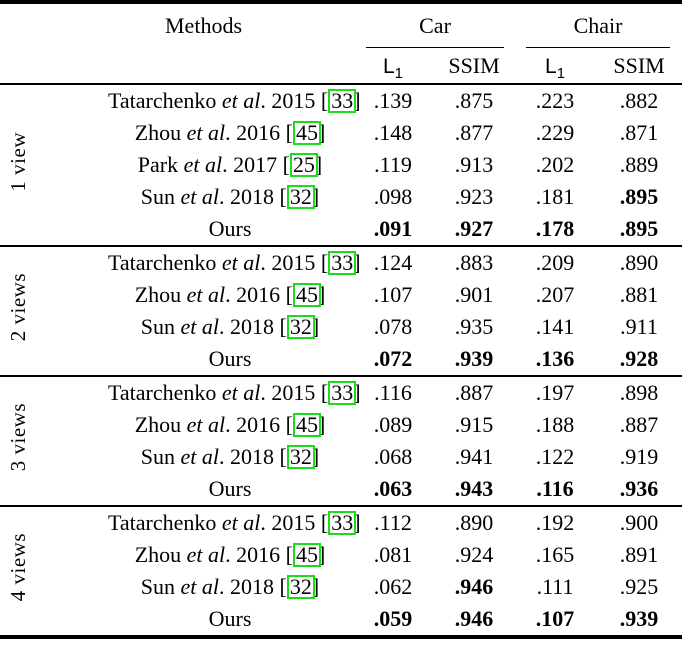  What do you see at coordinates (555, 326) in the screenshot?
I see `metric-value-cell: .141` at bounding box center [555, 326].